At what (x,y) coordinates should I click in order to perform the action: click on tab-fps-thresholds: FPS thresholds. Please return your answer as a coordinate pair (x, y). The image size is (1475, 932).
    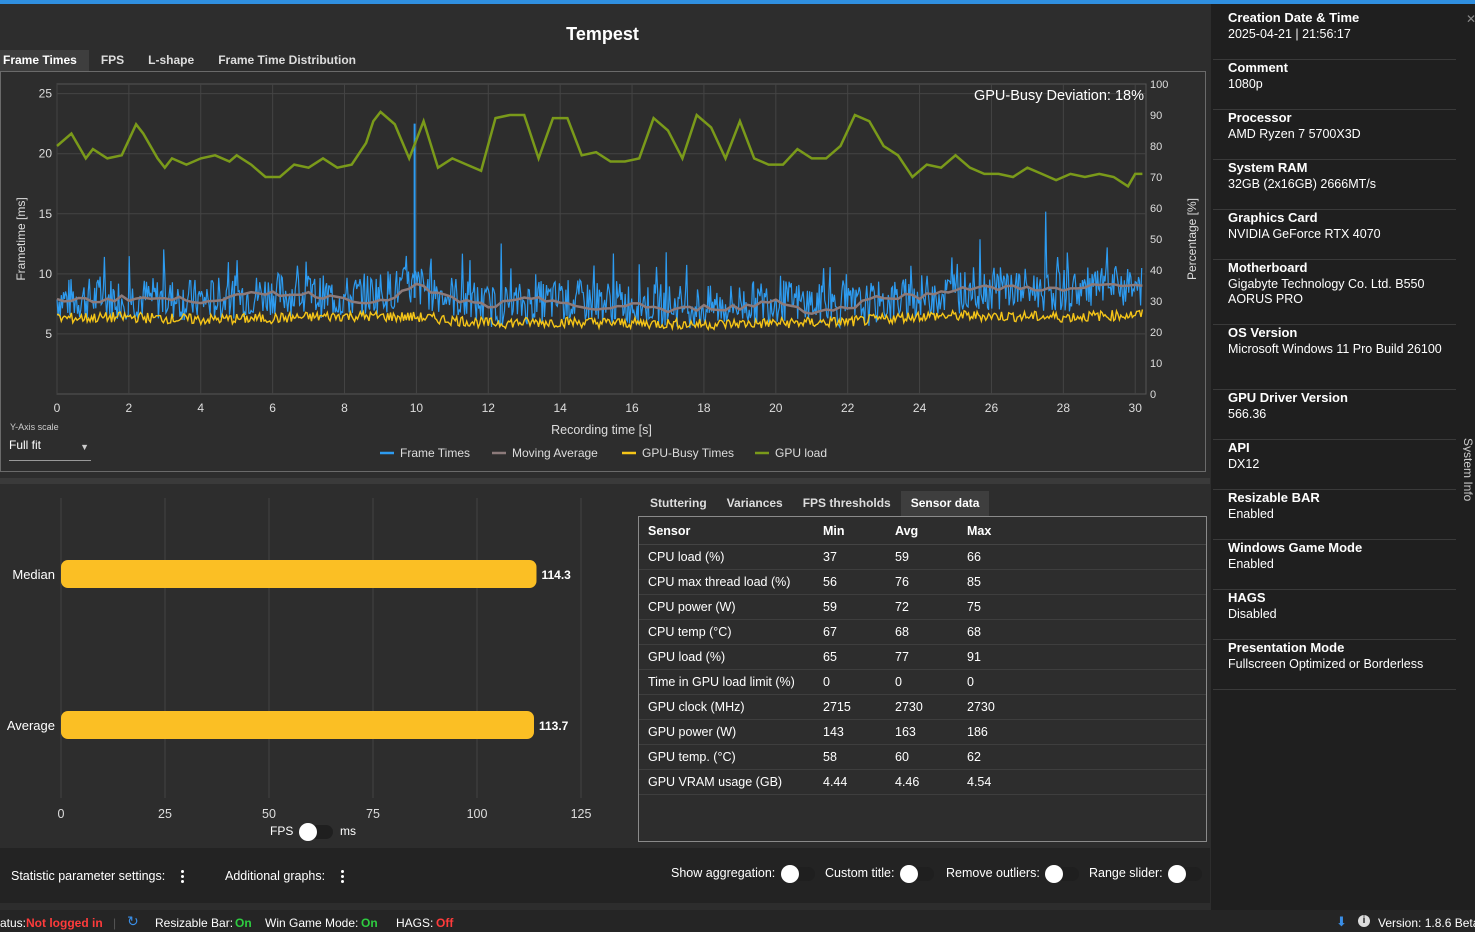
    Looking at the image, I should click on (846, 503).